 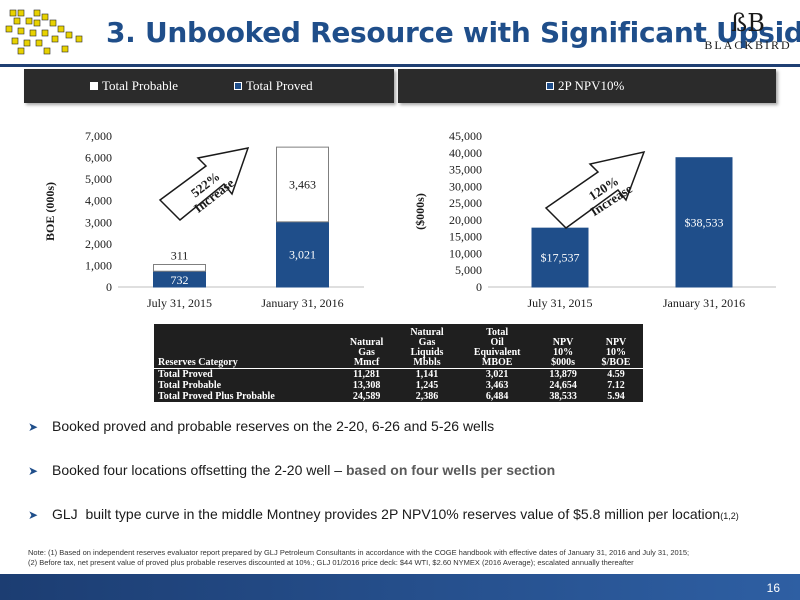 I want to click on header-line: Mbbls, so click(x=427, y=362).